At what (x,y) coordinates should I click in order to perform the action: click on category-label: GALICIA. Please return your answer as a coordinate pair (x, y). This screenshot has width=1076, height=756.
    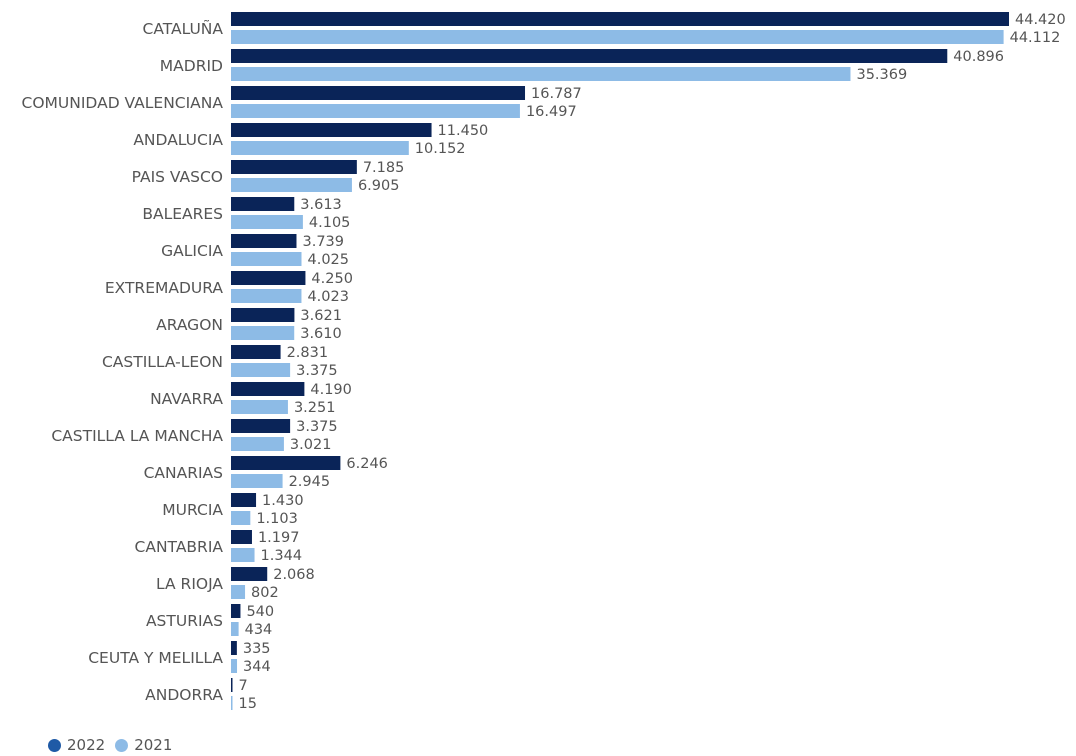
    Looking at the image, I should click on (192, 251).